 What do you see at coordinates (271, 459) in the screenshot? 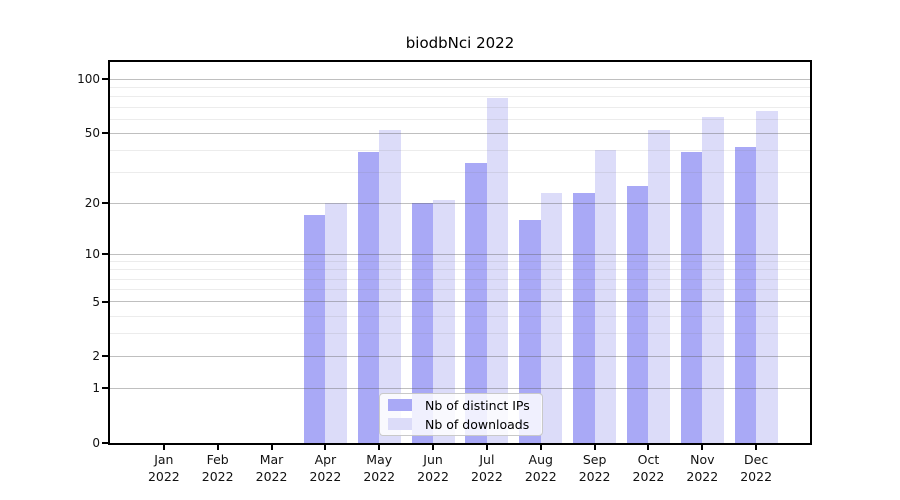
I see `x-tick-month: Mar` at bounding box center [271, 459].